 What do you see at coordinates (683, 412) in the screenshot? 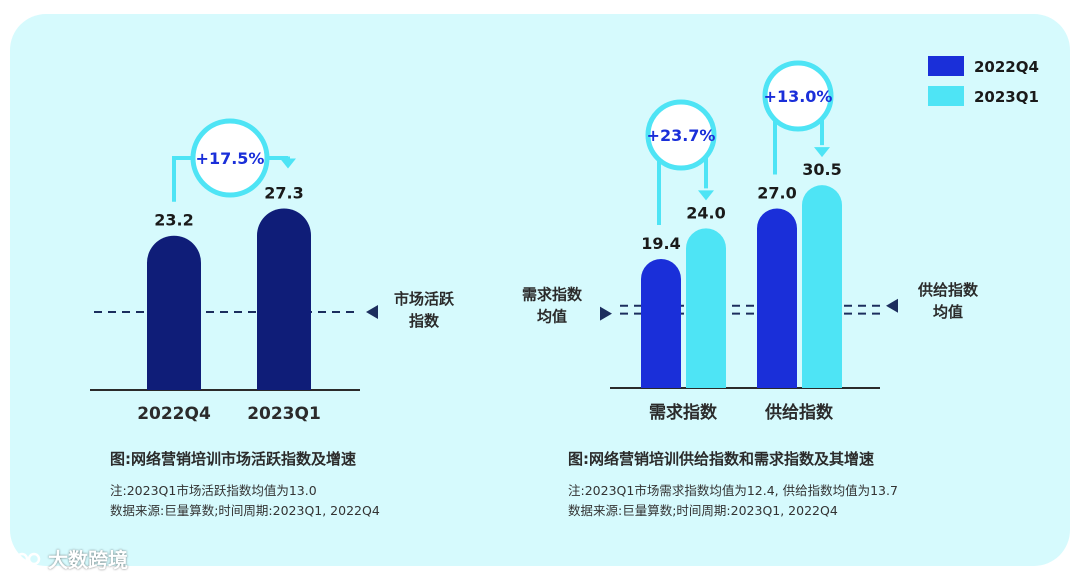
I see `right-category-label: 需求指数` at bounding box center [683, 412].